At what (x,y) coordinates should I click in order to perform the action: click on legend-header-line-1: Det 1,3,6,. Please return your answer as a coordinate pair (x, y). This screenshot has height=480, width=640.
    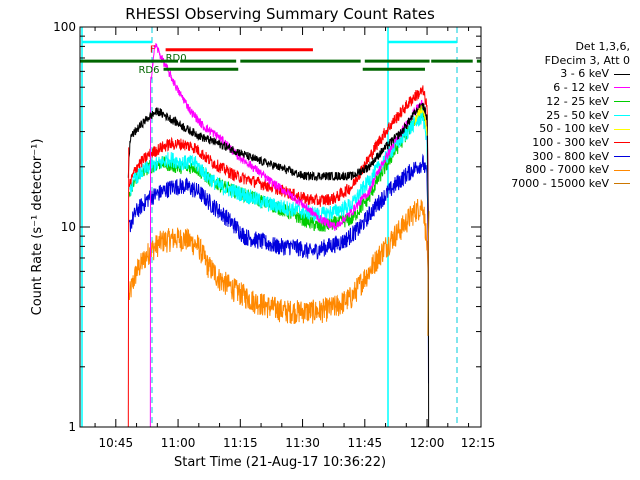
    Looking at the image, I should click on (602, 46).